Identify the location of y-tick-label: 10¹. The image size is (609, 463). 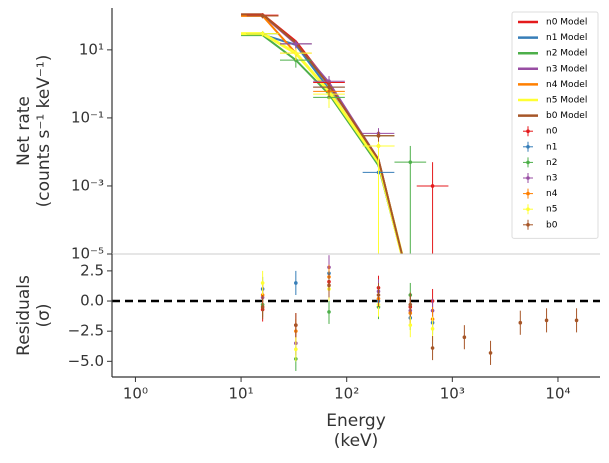
(91, 49).